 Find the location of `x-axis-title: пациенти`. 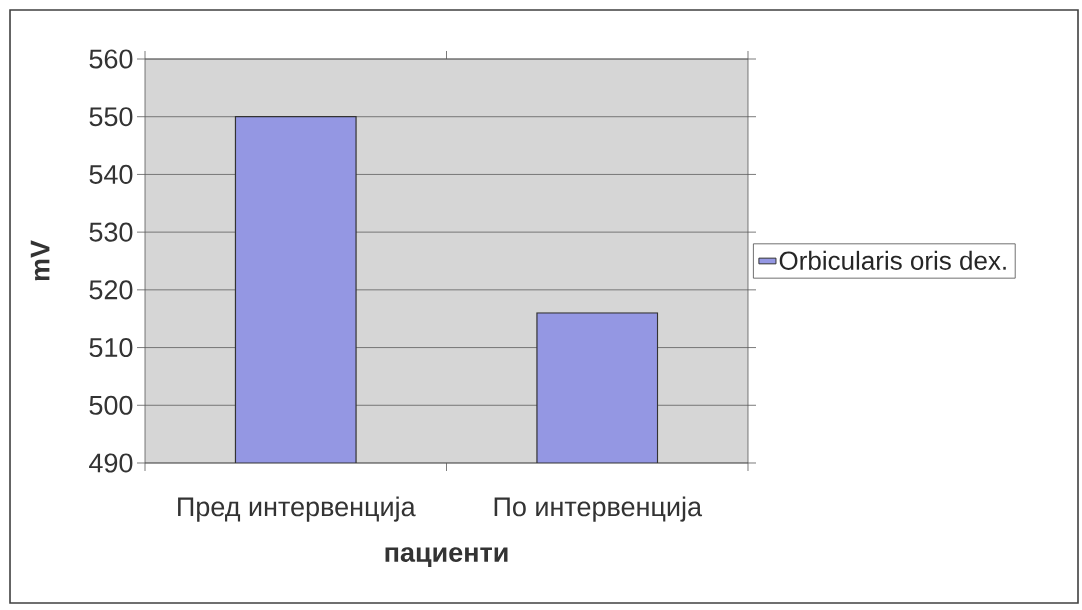

x-axis-title: пациенти is located at coordinates (446, 557).